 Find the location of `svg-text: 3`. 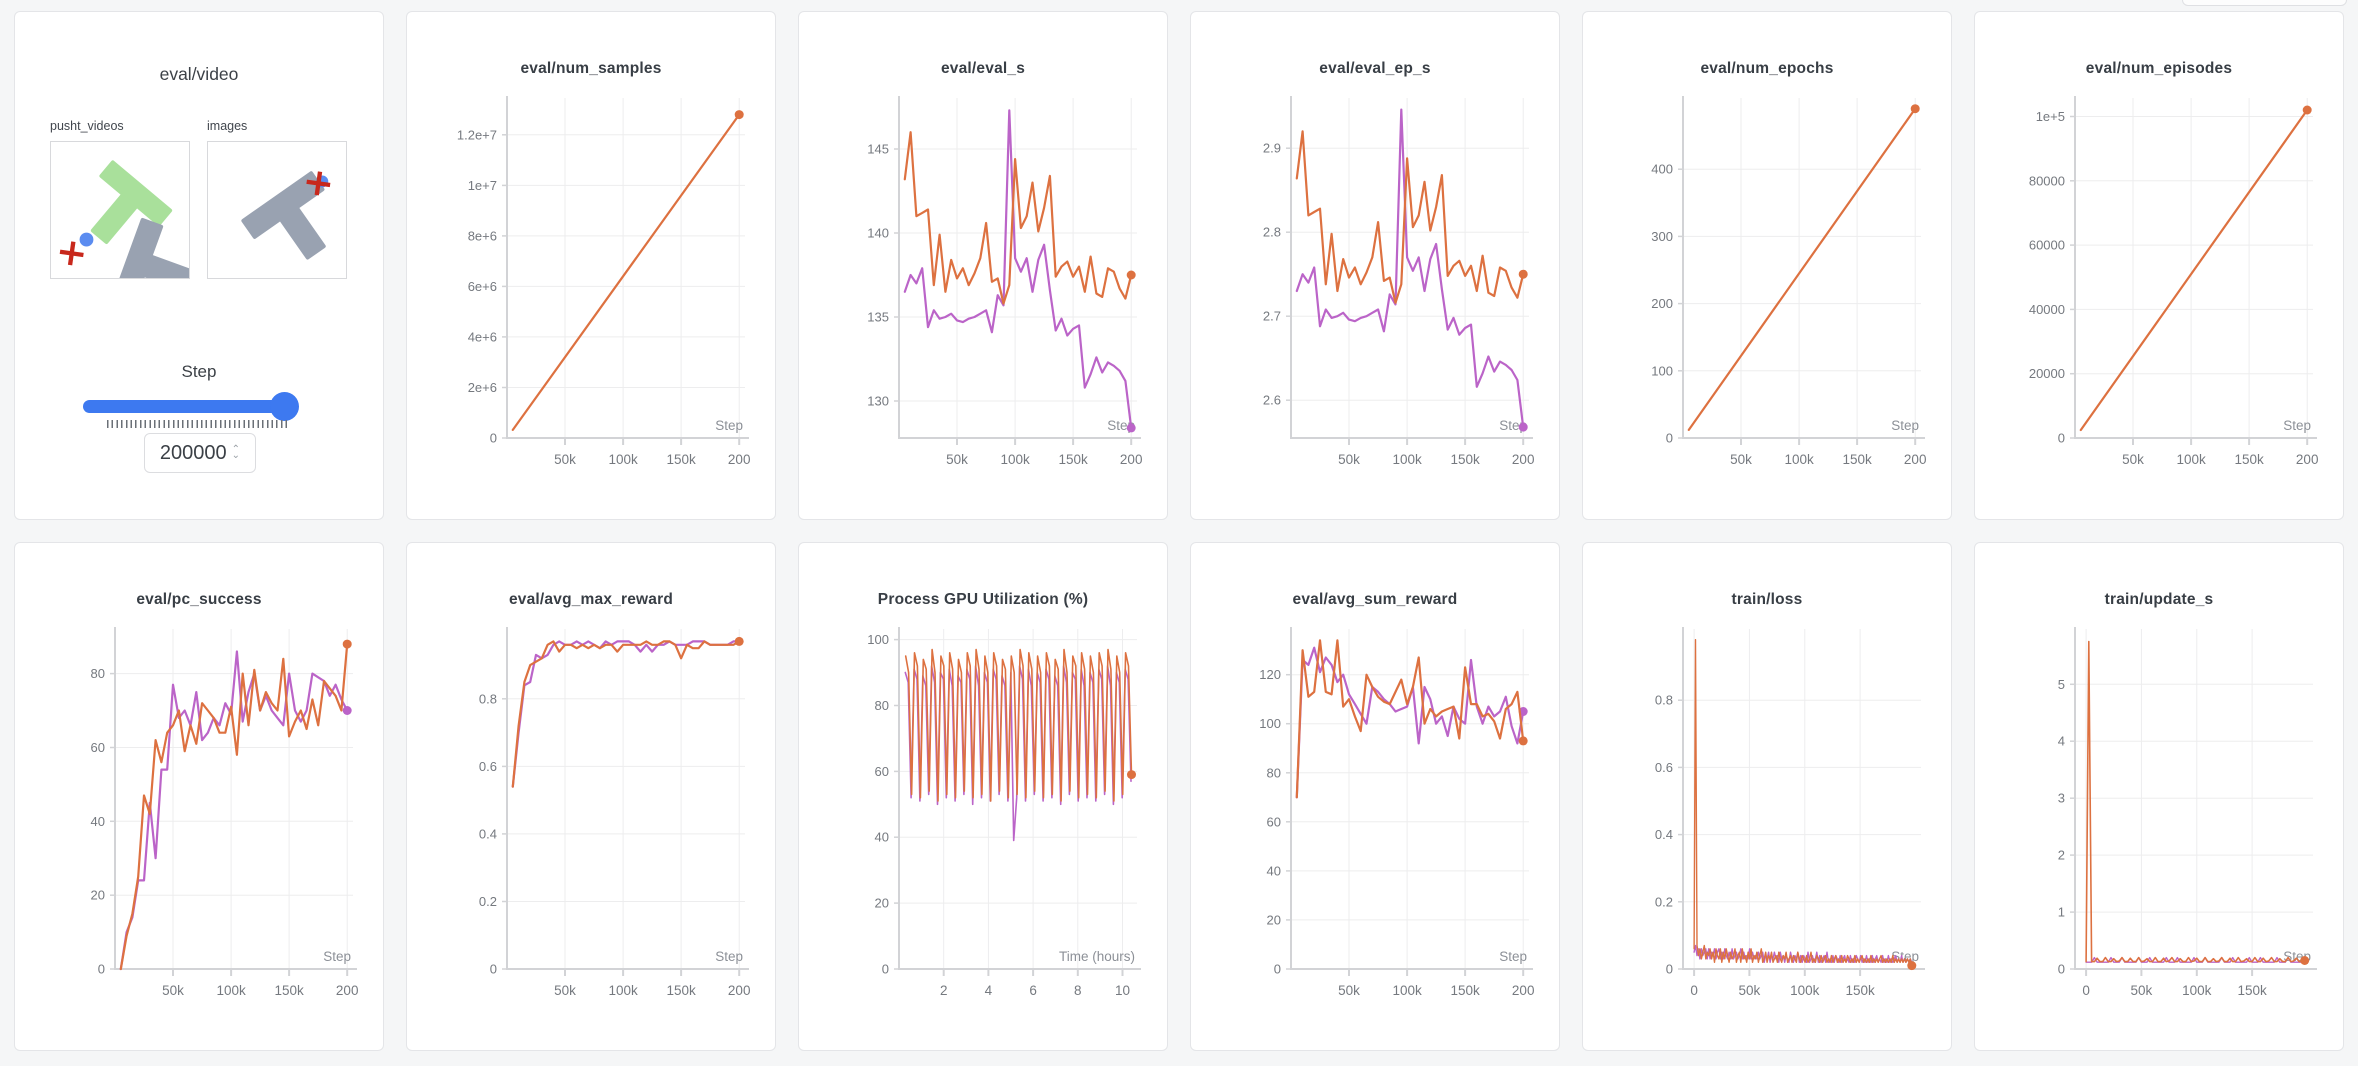

svg-text: 3 is located at coordinates (2061, 798).